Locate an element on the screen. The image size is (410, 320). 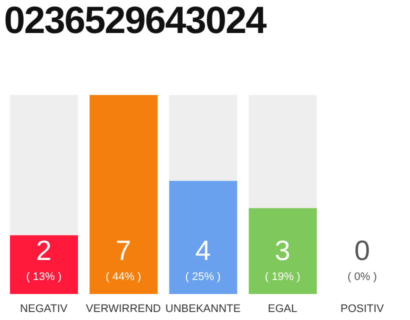
data-label: ( 0% ) is located at coordinates (362, 277).